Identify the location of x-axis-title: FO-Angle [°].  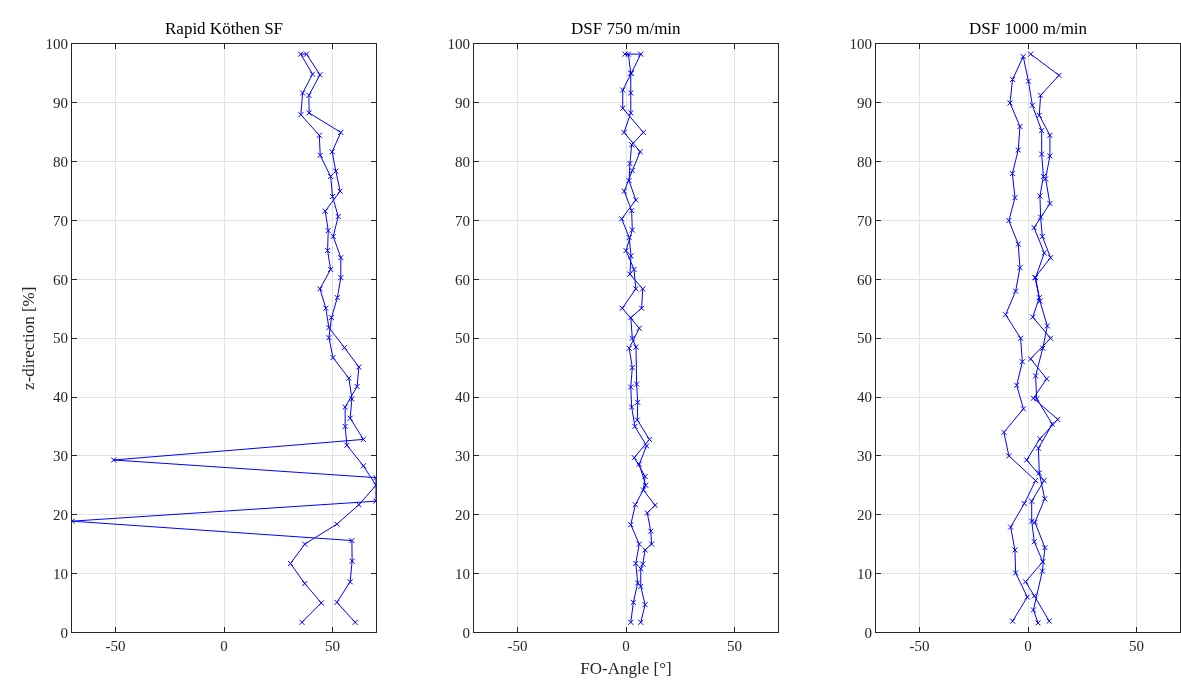
(626, 668).